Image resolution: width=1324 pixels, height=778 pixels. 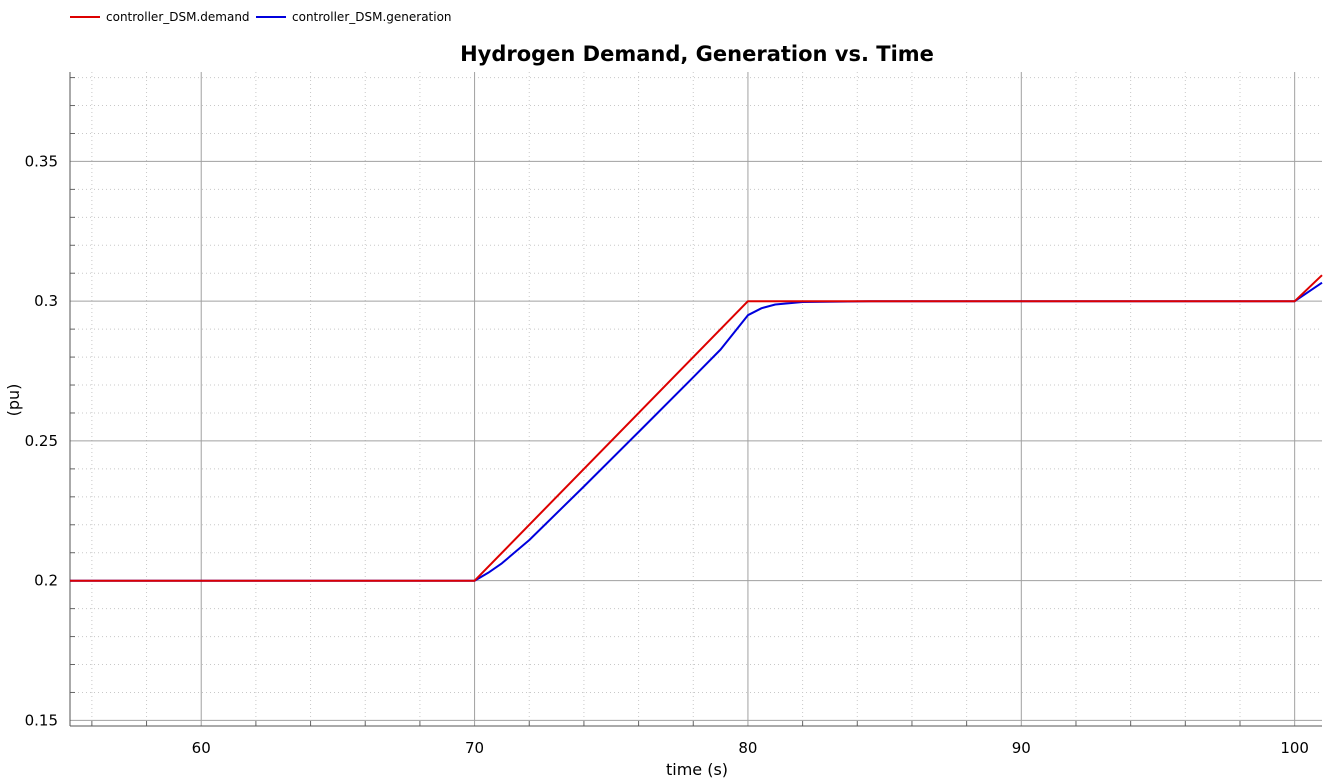 I want to click on x-tick-labels: 60 70 80 90 100, so click(x=750, y=748).